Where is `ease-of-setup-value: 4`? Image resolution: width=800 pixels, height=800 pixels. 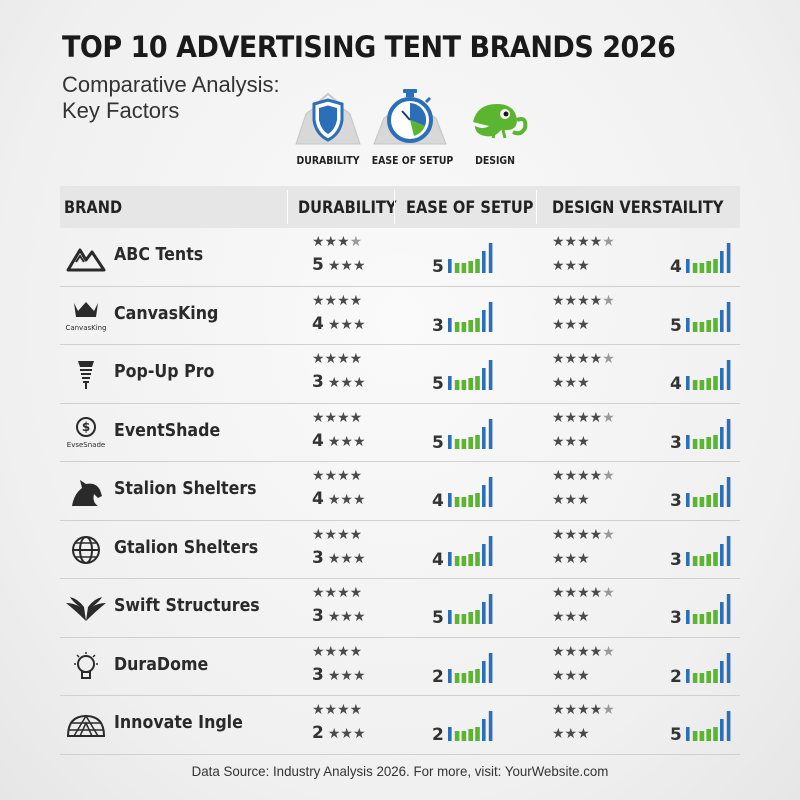
ease-of-setup-value: 4 is located at coordinates (438, 501).